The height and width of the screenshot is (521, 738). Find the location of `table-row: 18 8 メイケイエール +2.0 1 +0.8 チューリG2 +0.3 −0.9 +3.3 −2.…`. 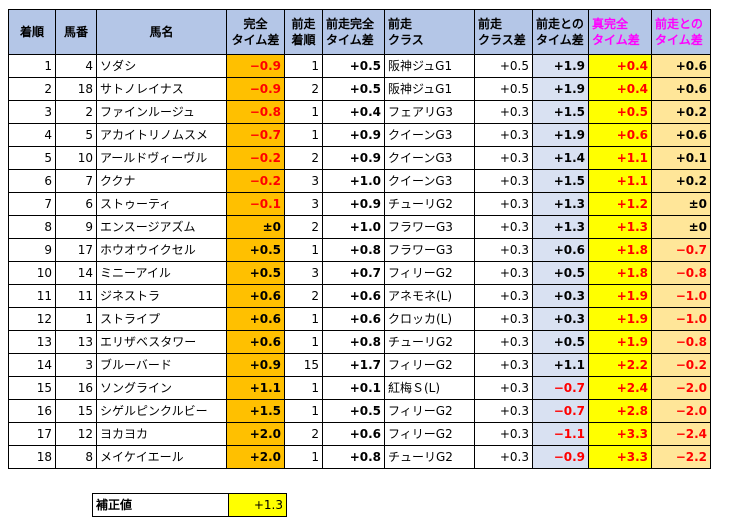

table-row: 18 8 メイケイエール +2.0 1 +0.8 チューリG2 +0.3 −0.9 +3.3 −2.… is located at coordinates (359, 457).